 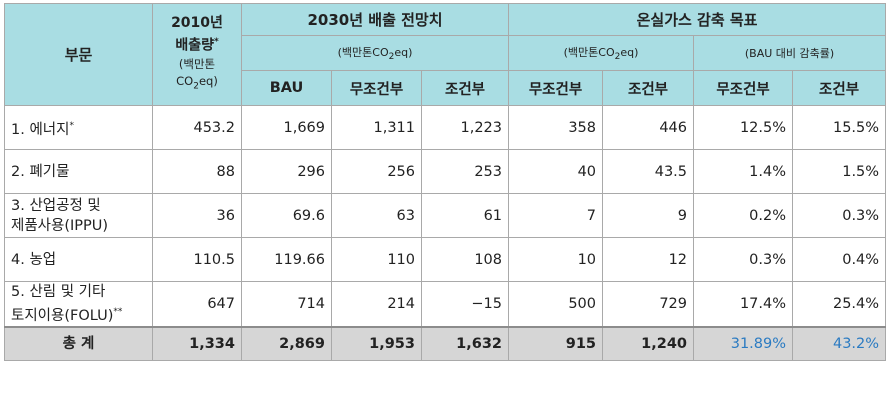 What do you see at coordinates (697, 19) in the screenshot?
I see `reduction-target-group-header: 온실가스 감축 목표` at bounding box center [697, 19].